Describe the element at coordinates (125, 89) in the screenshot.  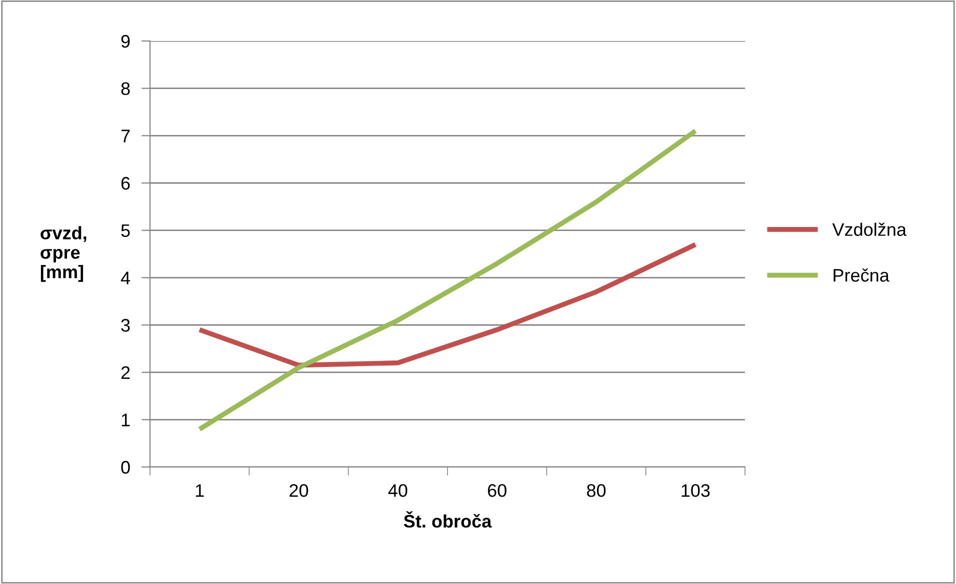
I see `y-tick-label: 8` at that location.